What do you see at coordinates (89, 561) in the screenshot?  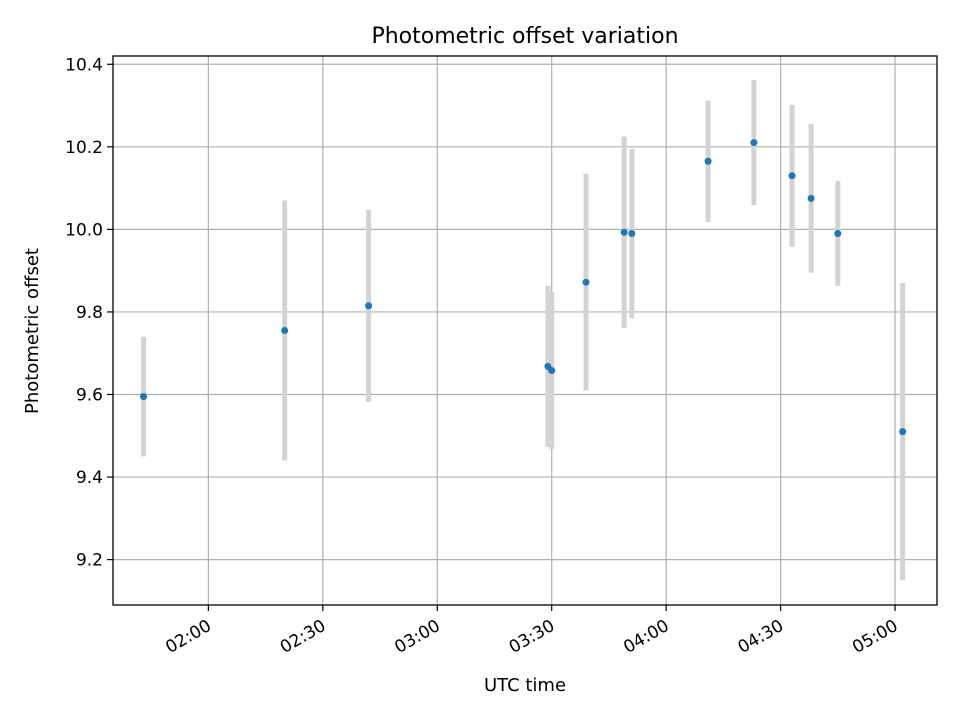 I see `y-tick-label: 9.2` at bounding box center [89, 561].